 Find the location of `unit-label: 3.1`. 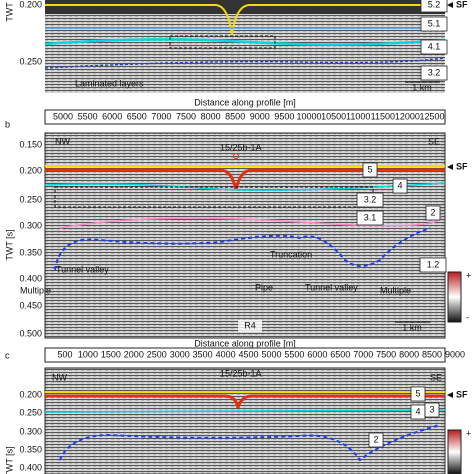

unit-label: 3.1 is located at coordinates (370, 217).